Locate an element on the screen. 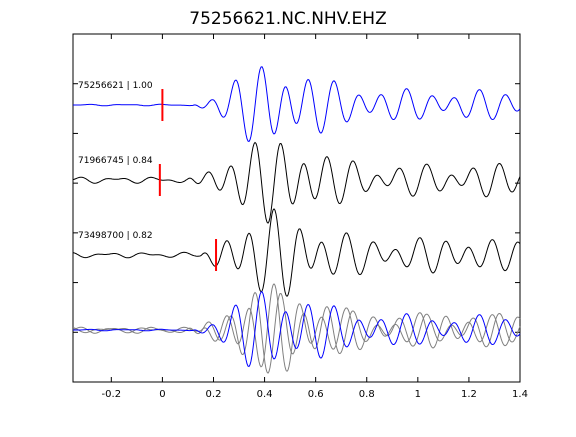 Image resolution: width=576 pixels, height=437 pixels. trace-label-73498700: 73498700 | 0.82 is located at coordinates (115, 236).